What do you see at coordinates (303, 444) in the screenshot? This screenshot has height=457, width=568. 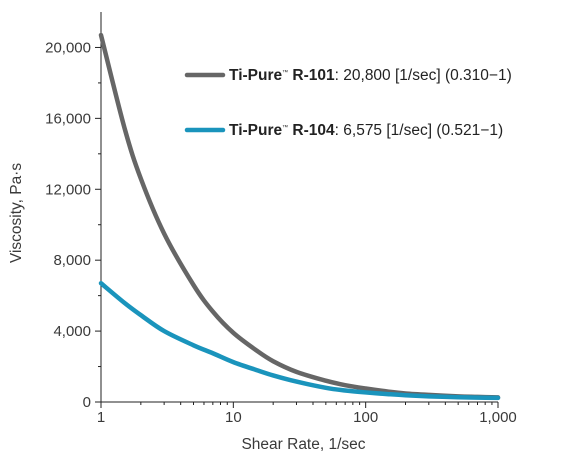 I see `x-axis-title: Shear Rate, 1/sec` at bounding box center [303, 444].